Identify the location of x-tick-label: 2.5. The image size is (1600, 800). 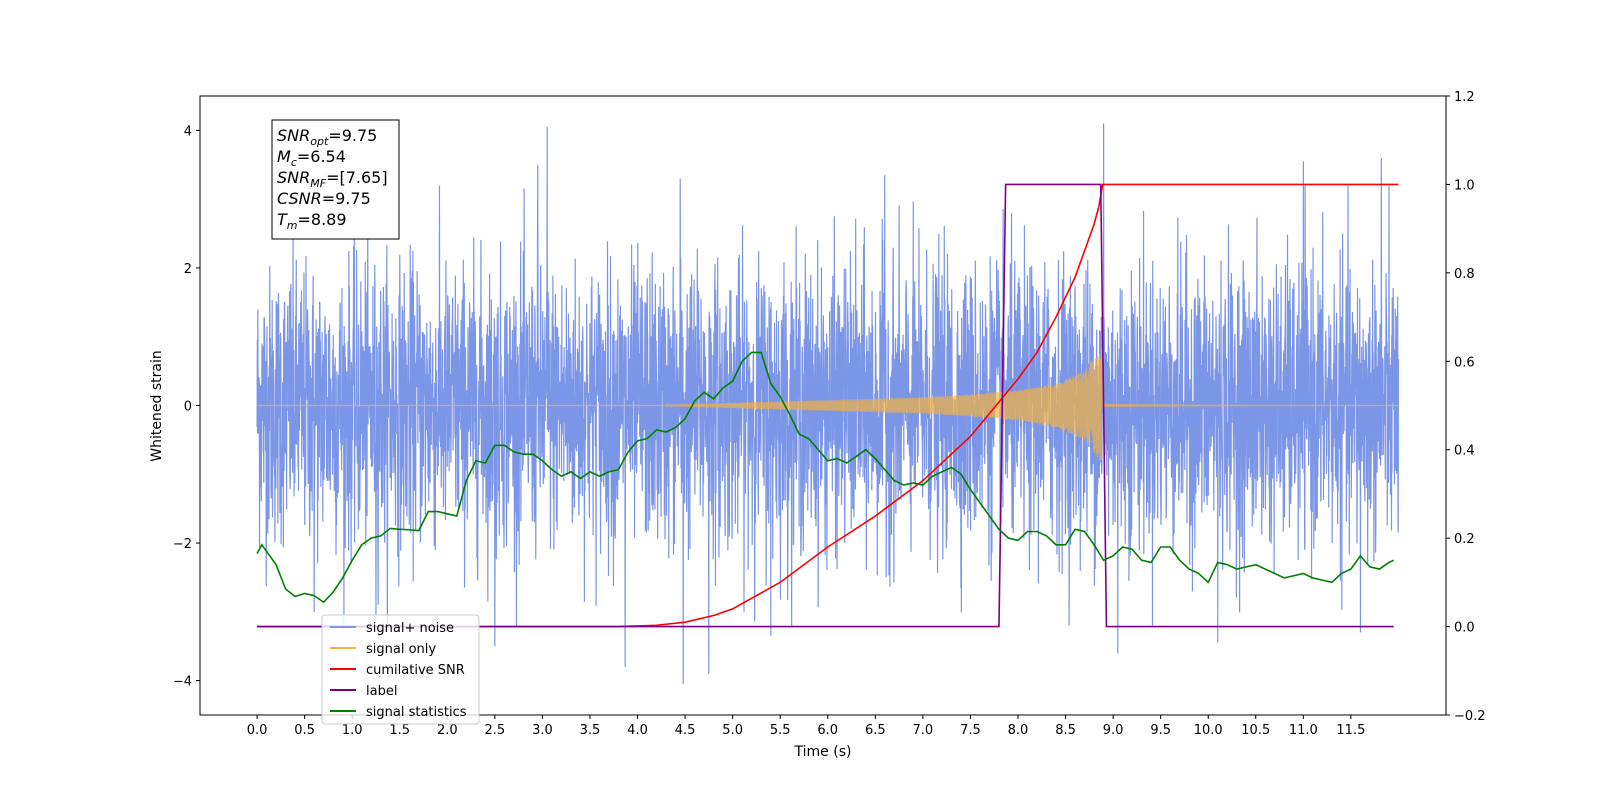
(495, 730).